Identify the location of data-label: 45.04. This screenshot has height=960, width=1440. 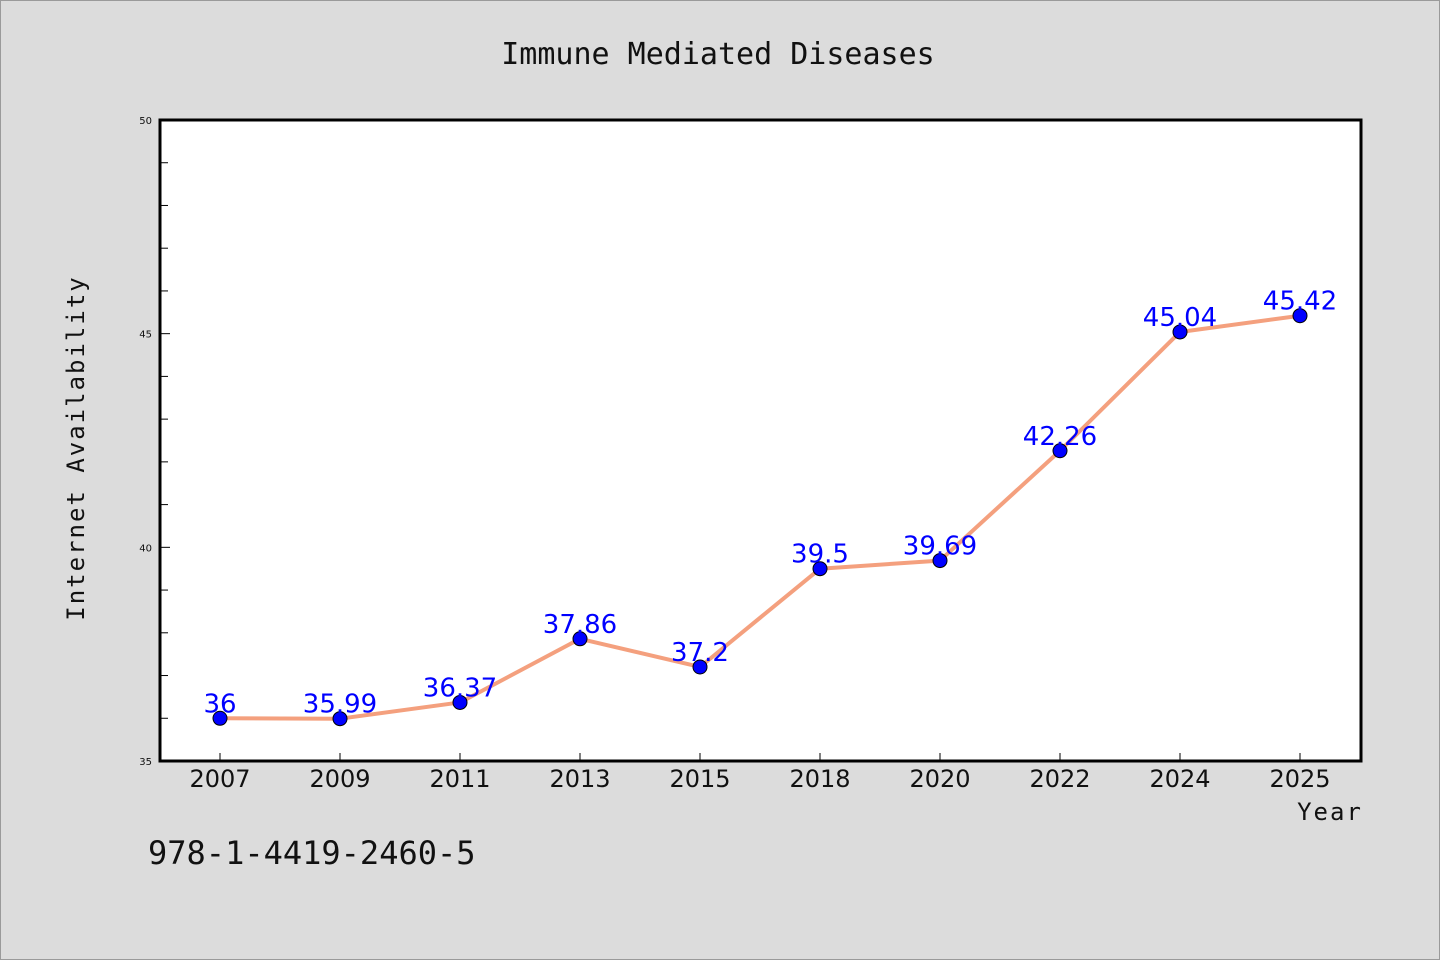
(1180, 318).